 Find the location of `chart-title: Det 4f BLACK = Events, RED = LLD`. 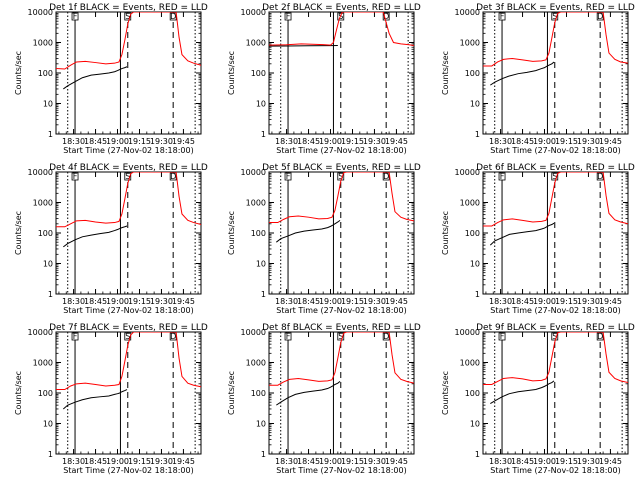

chart-title: Det 4f BLACK = Events, RED = LLD is located at coordinates (128, 168).